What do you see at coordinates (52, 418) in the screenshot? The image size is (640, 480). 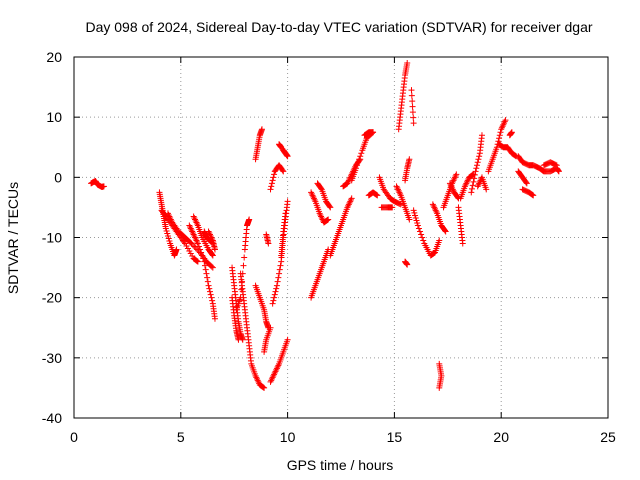 I see `y-tick-label: -40` at bounding box center [52, 418].